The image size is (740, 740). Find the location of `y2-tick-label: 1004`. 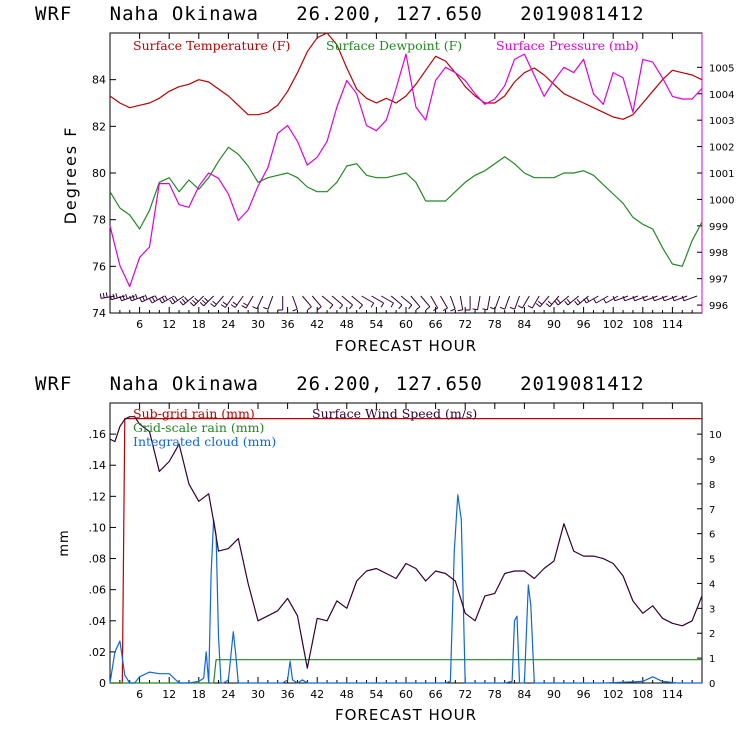

y2-tick-label: 1004 is located at coordinates (721, 95).